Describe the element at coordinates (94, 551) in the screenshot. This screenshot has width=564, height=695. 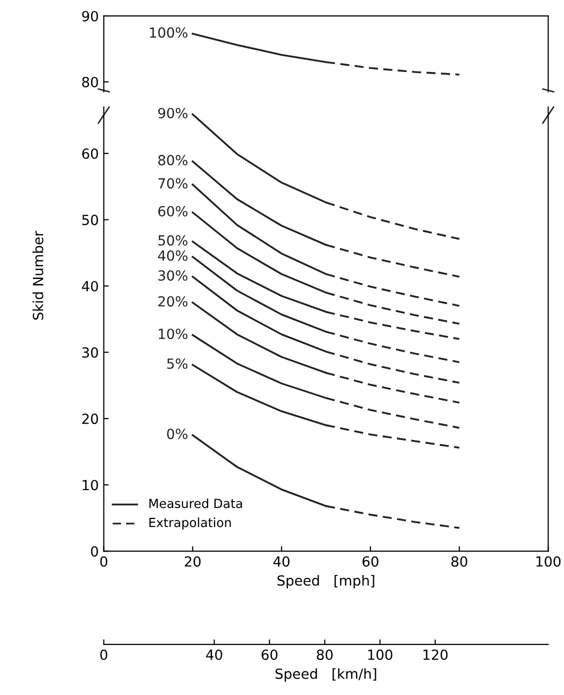
I see `y-tick-label: 0` at that location.